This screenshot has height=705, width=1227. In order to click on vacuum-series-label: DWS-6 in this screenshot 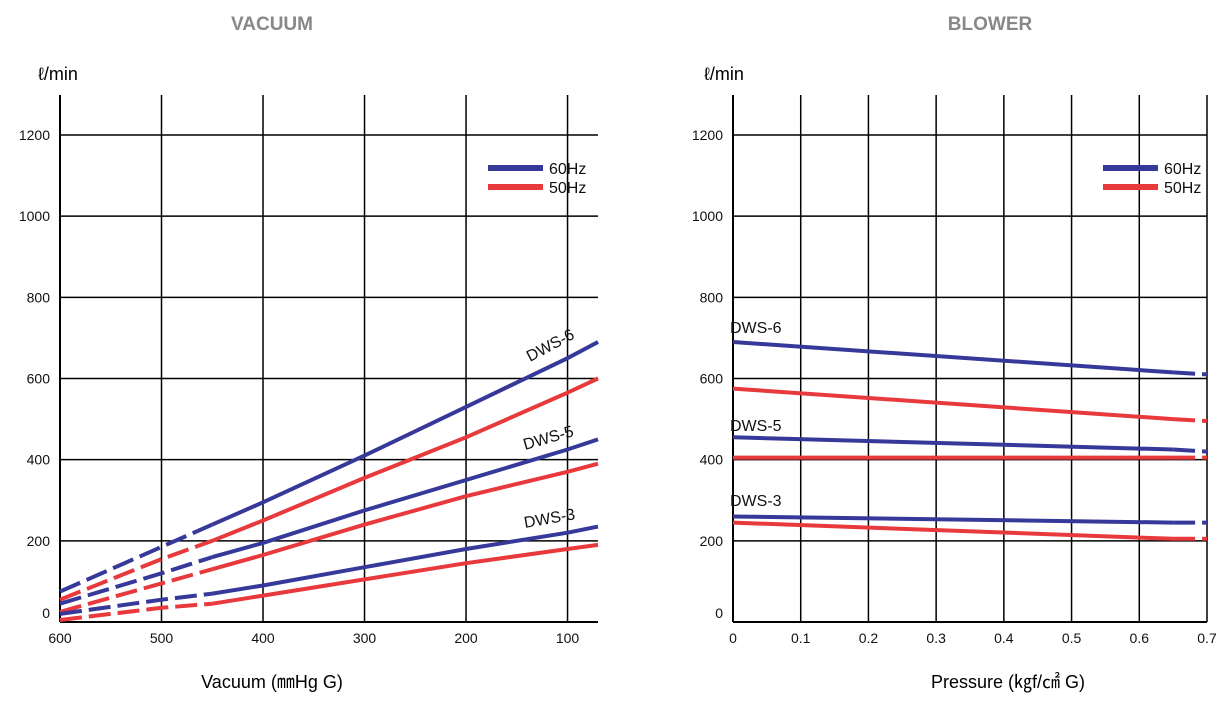, I will do `click(551, 345)`.